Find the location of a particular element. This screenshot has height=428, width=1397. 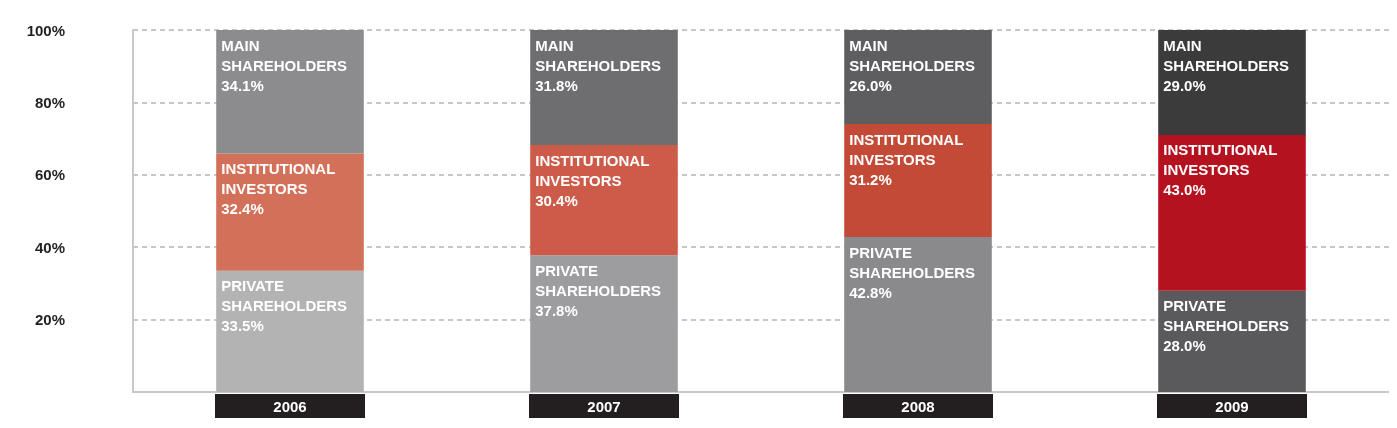

data-label: 34.1% is located at coordinates (242, 85).